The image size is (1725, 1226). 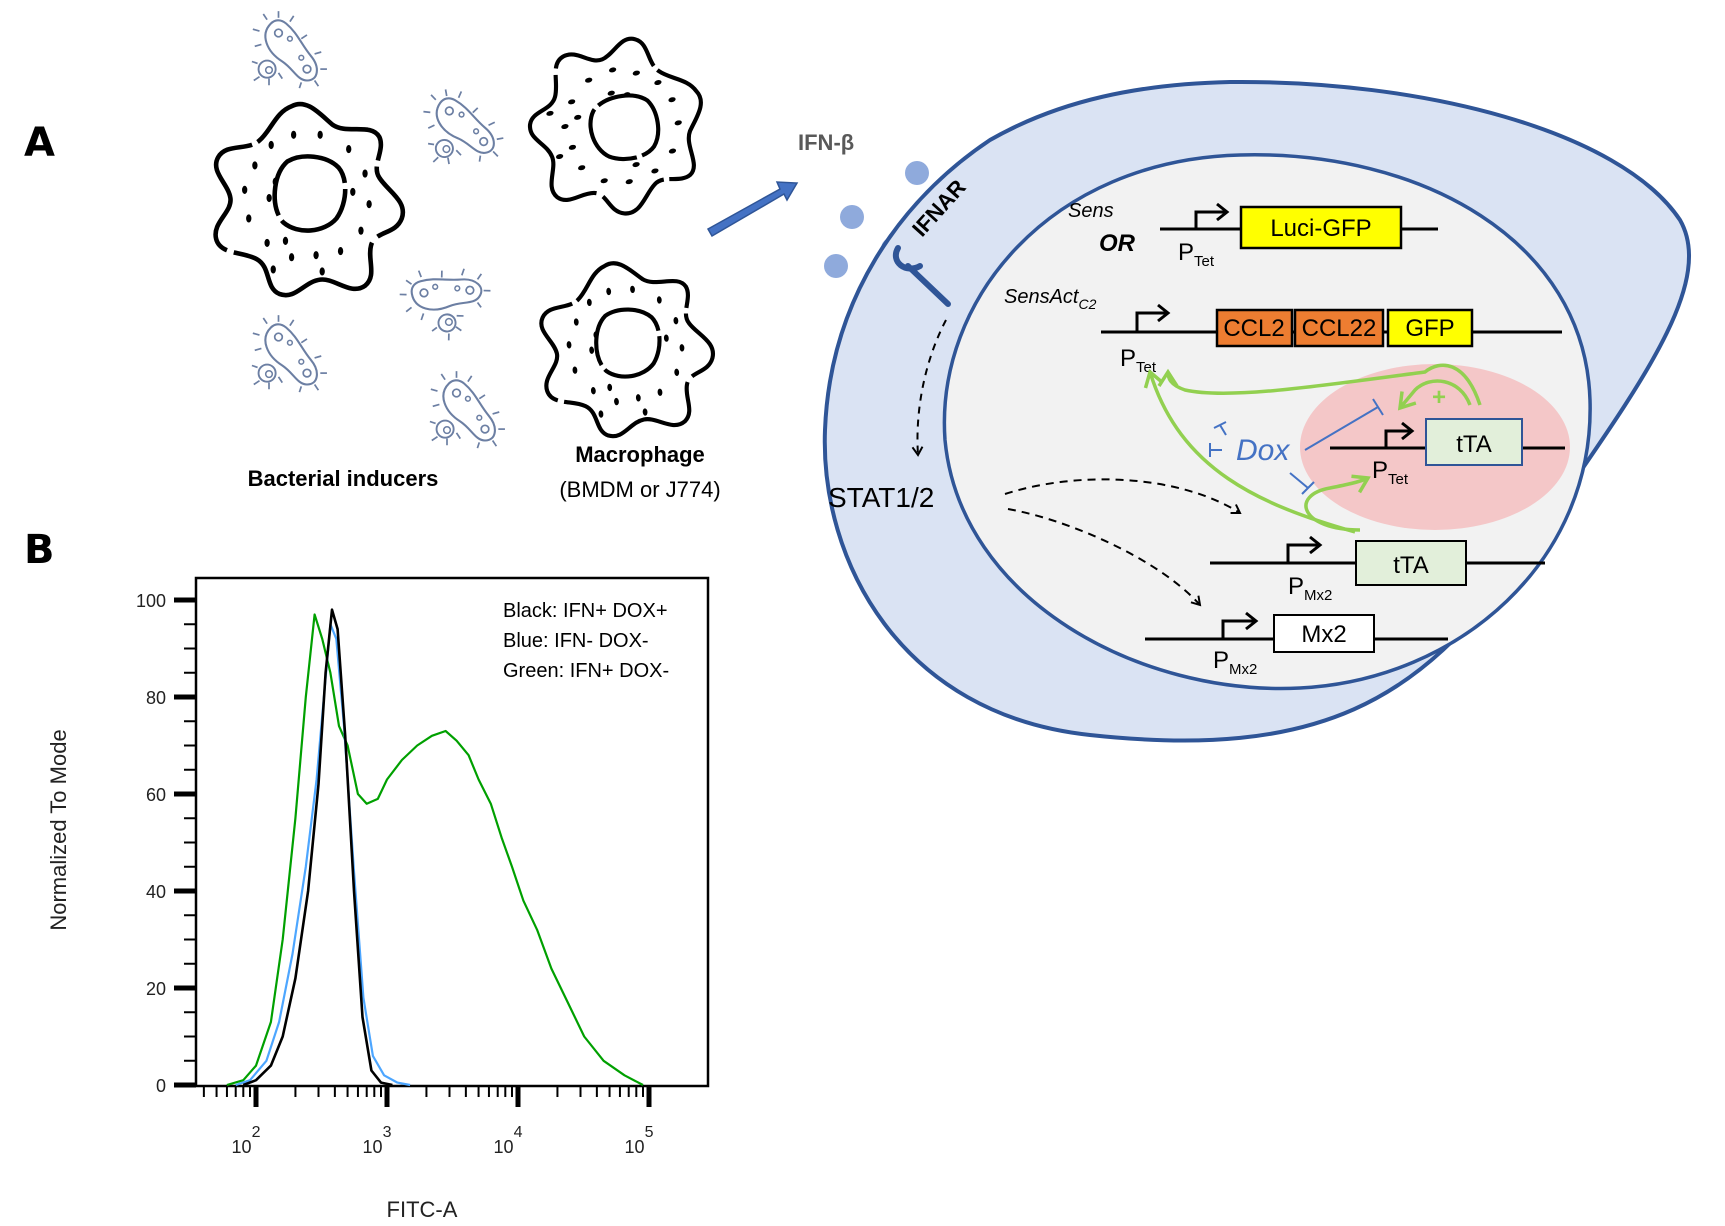 I want to click on y-tick-label: 40, so click(x=156, y=892).